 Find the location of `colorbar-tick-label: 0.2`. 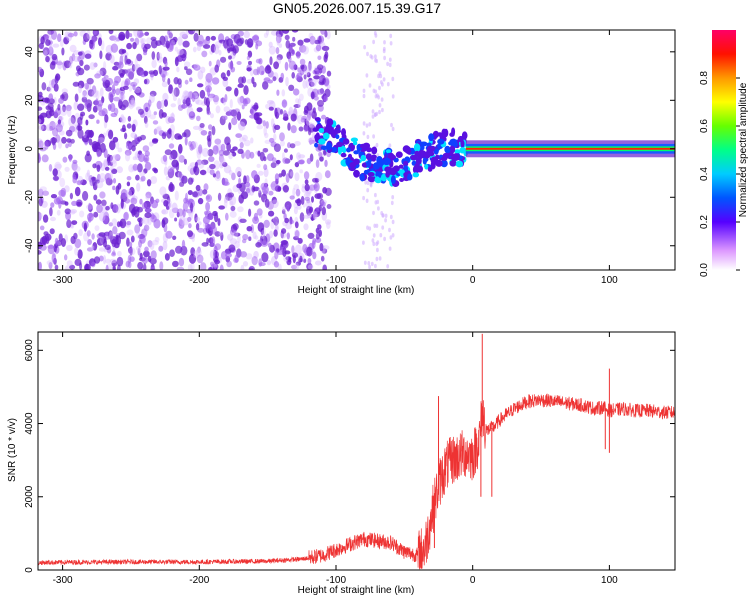

colorbar-tick-label: 0.2 is located at coordinates (704, 222).